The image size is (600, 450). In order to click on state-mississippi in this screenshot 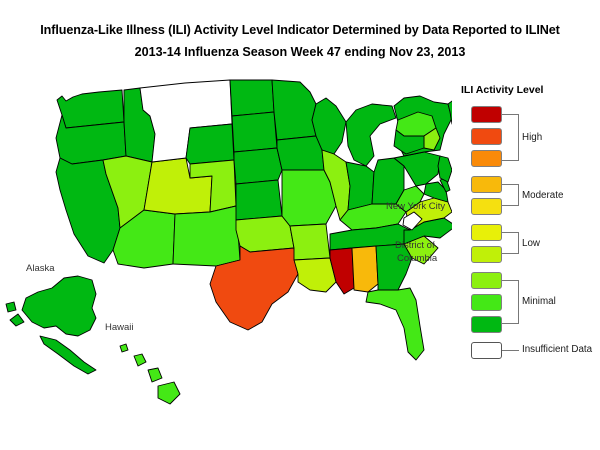, I will do `click(342, 271)`.